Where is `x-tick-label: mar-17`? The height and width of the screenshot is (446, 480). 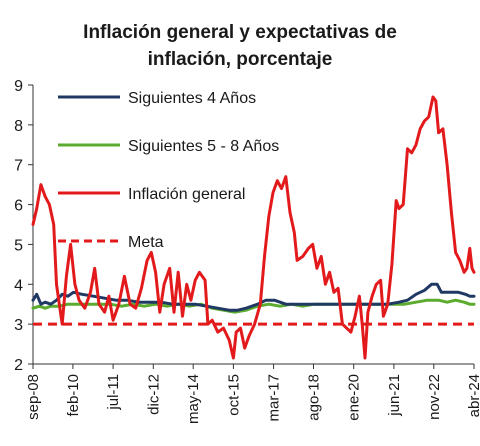
x-tick-label: mar-17 is located at coordinates (274, 398).